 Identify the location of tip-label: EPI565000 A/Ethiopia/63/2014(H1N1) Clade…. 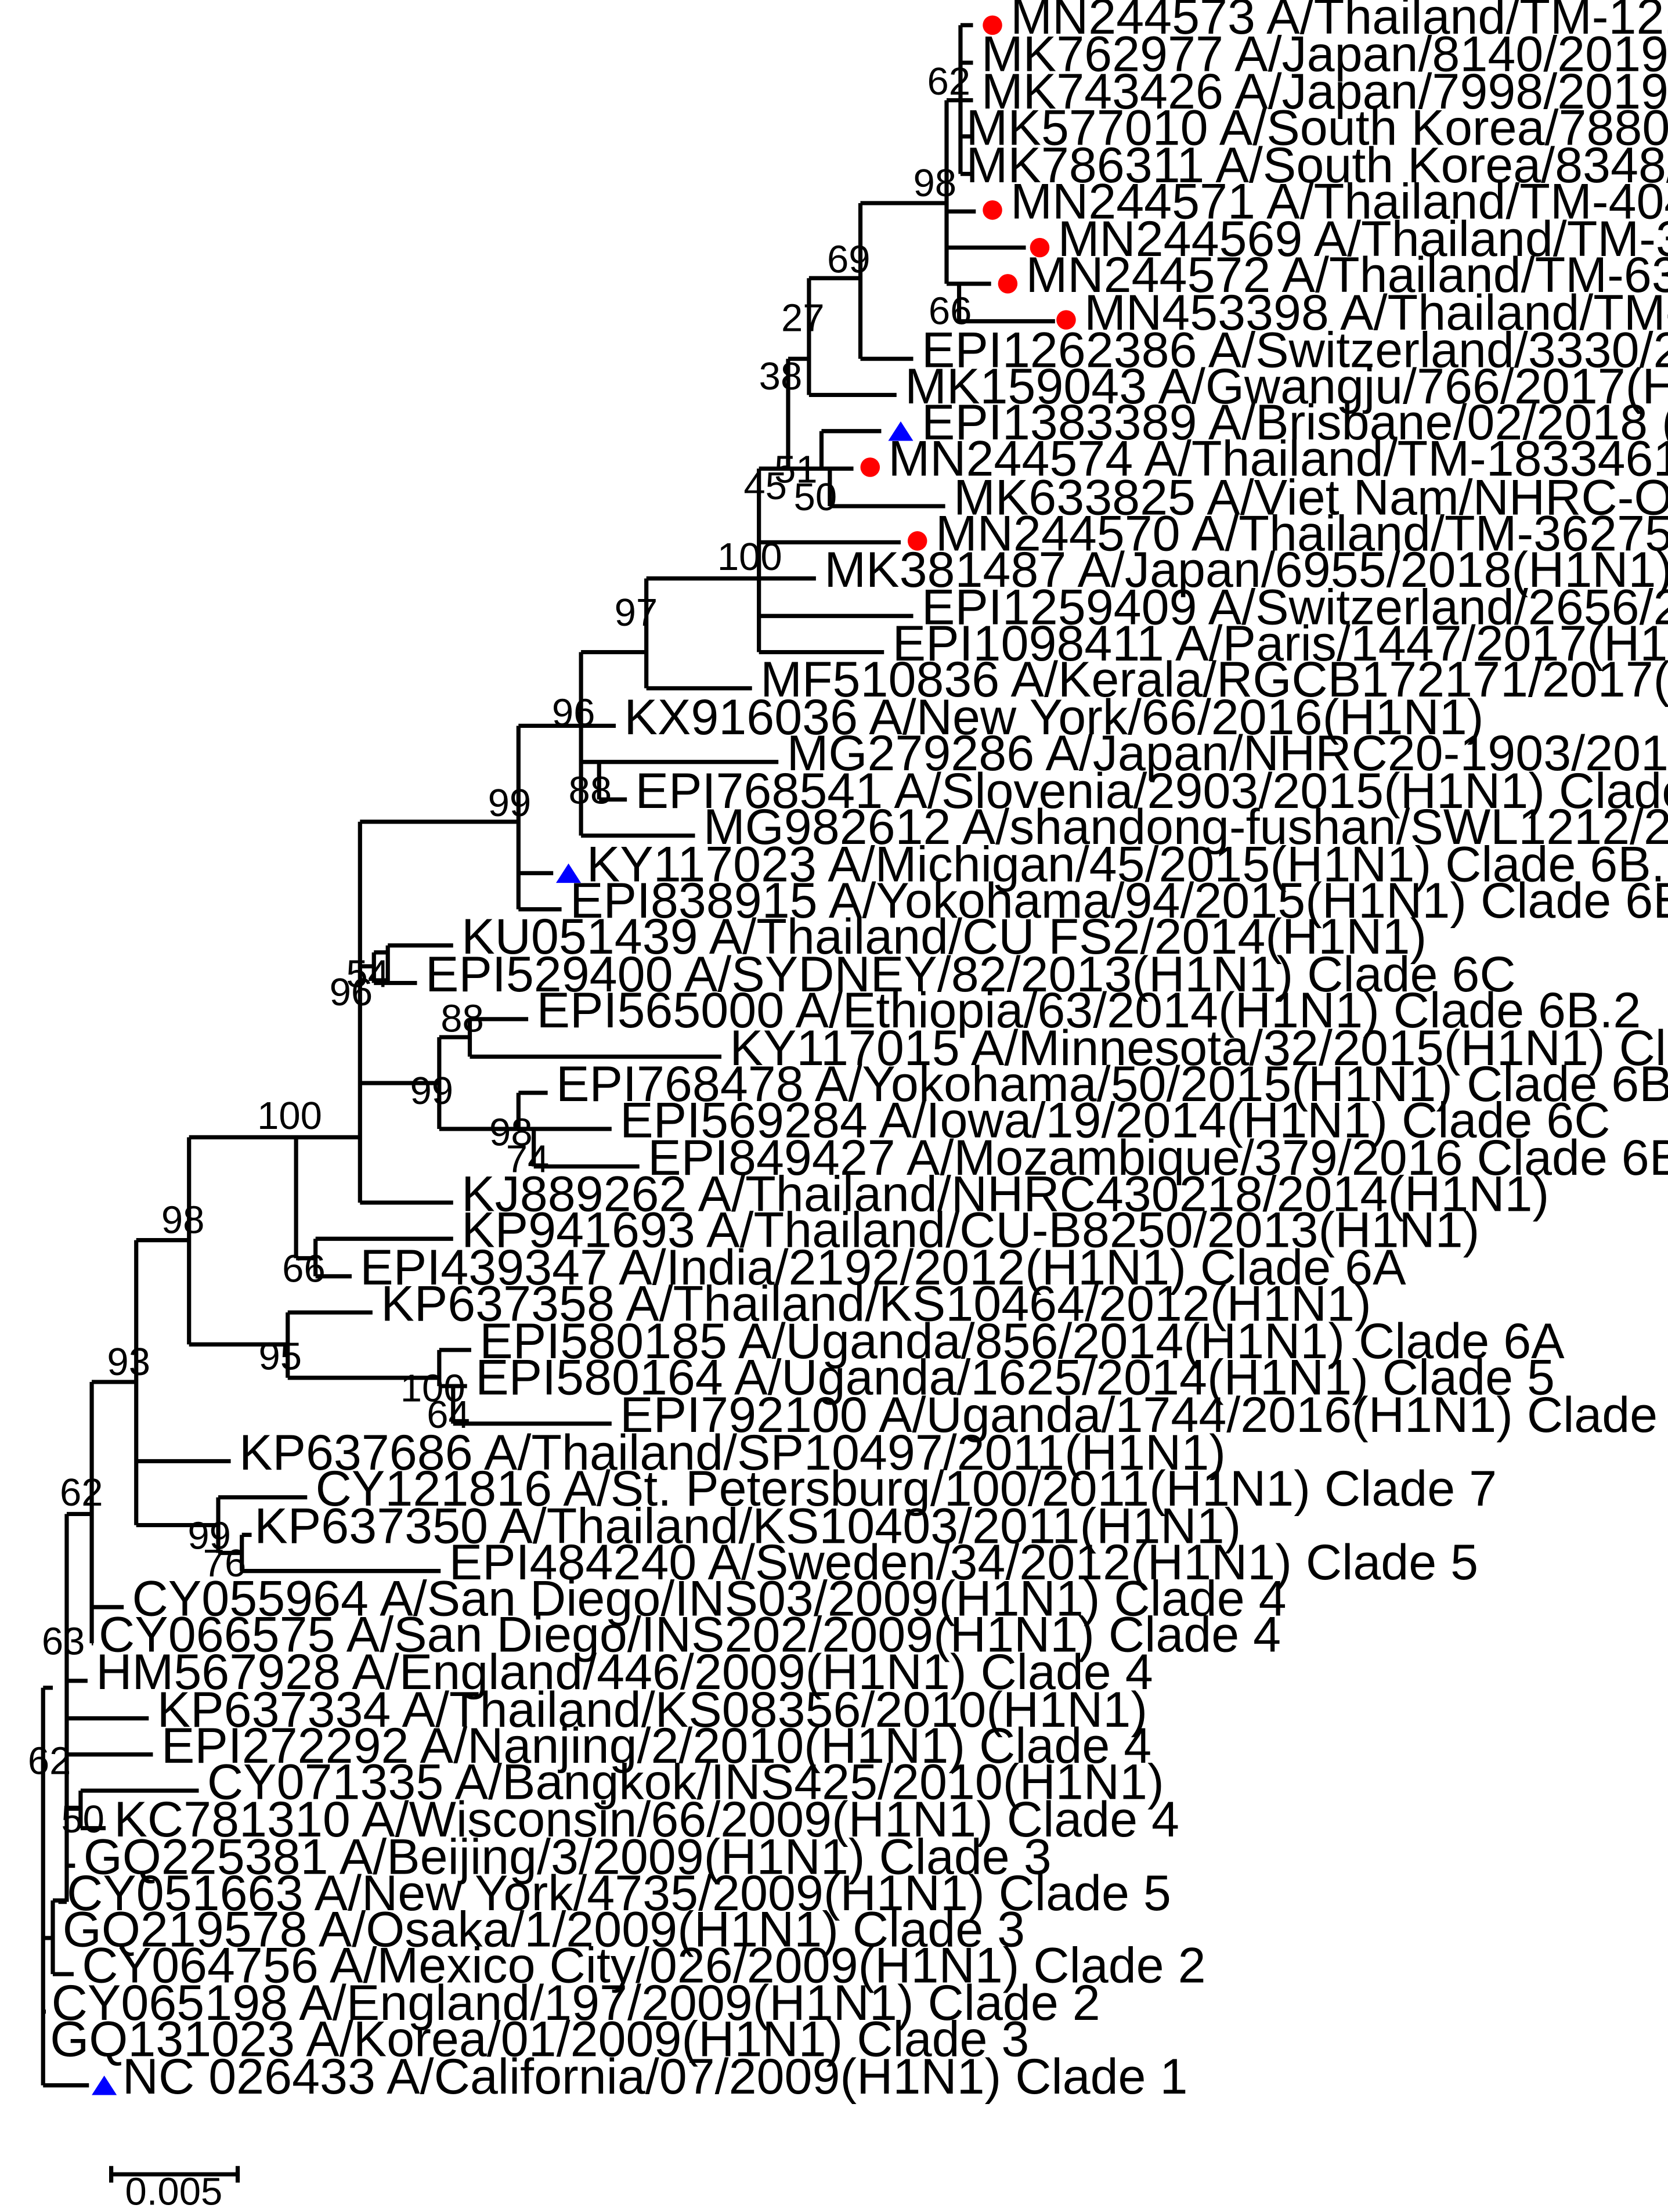
(1088, 1011).